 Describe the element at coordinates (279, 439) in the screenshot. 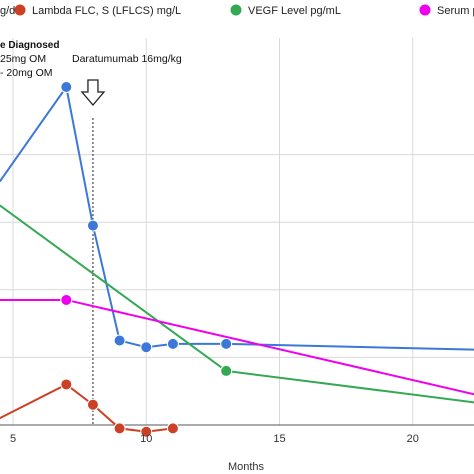

I see `x-tick-label-2: 15` at that location.